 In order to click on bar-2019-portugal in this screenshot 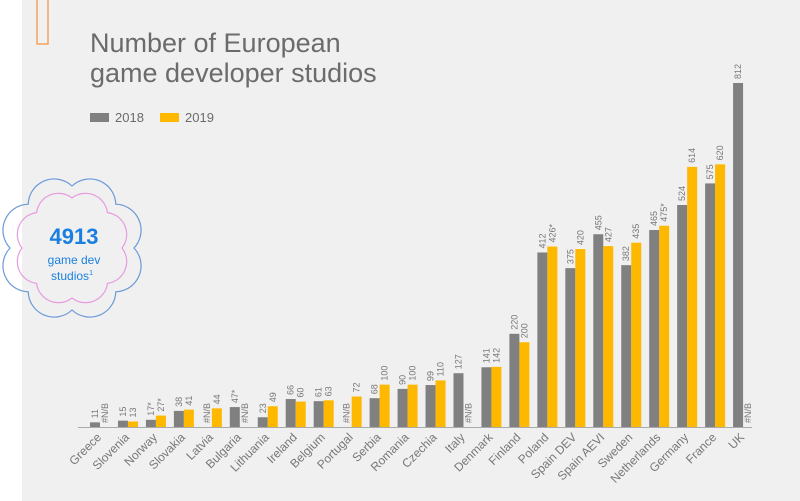, I will do `click(356, 411)`.